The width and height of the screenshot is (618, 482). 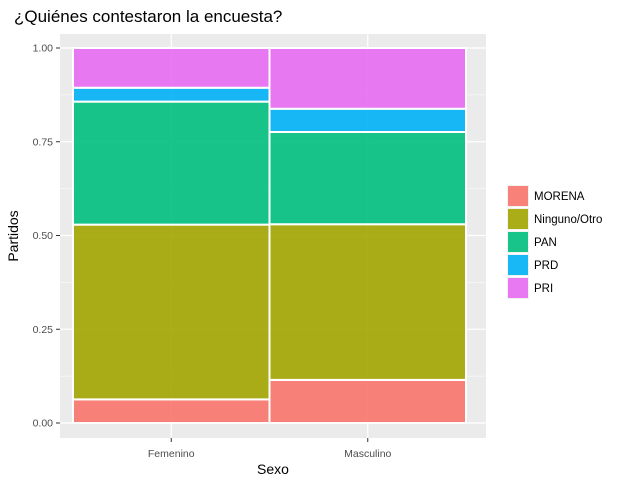 What do you see at coordinates (273, 469) in the screenshot?
I see `x-axis-title: Sexo` at bounding box center [273, 469].